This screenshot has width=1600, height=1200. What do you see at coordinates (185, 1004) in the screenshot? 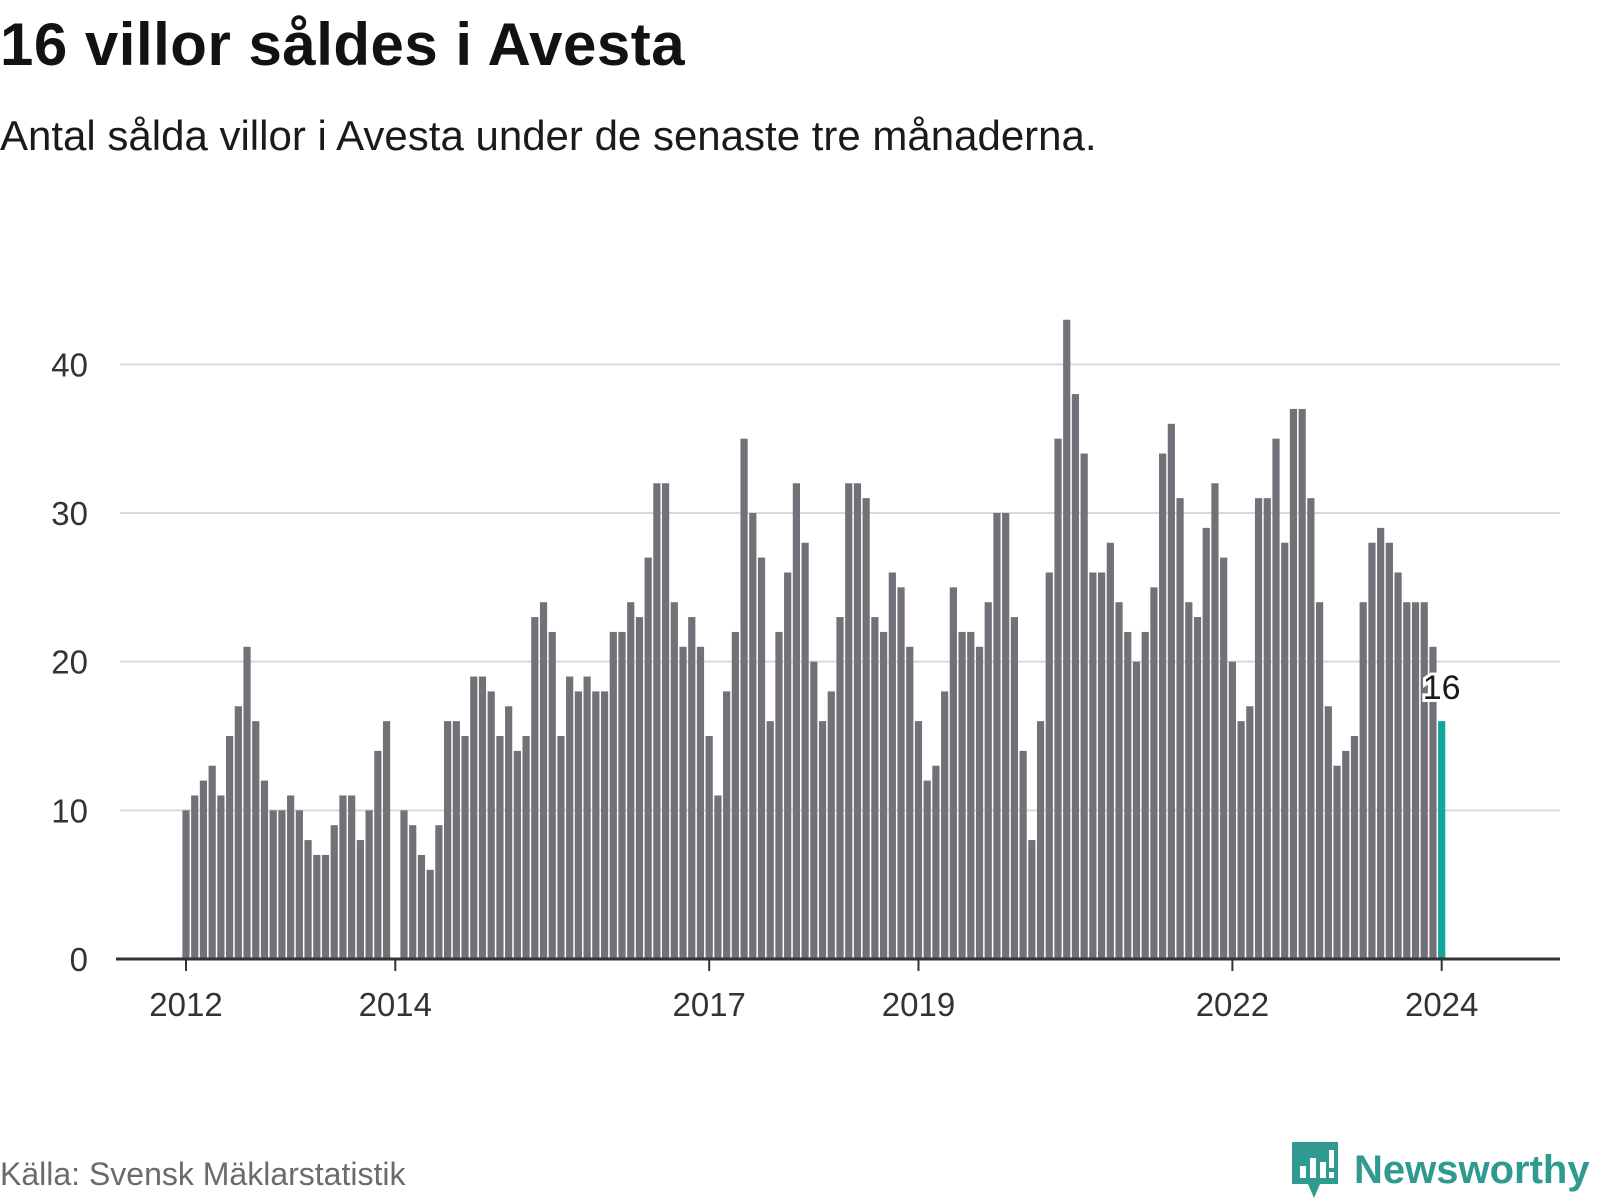
I see `x-tick-label: 2012` at bounding box center [185, 1004].